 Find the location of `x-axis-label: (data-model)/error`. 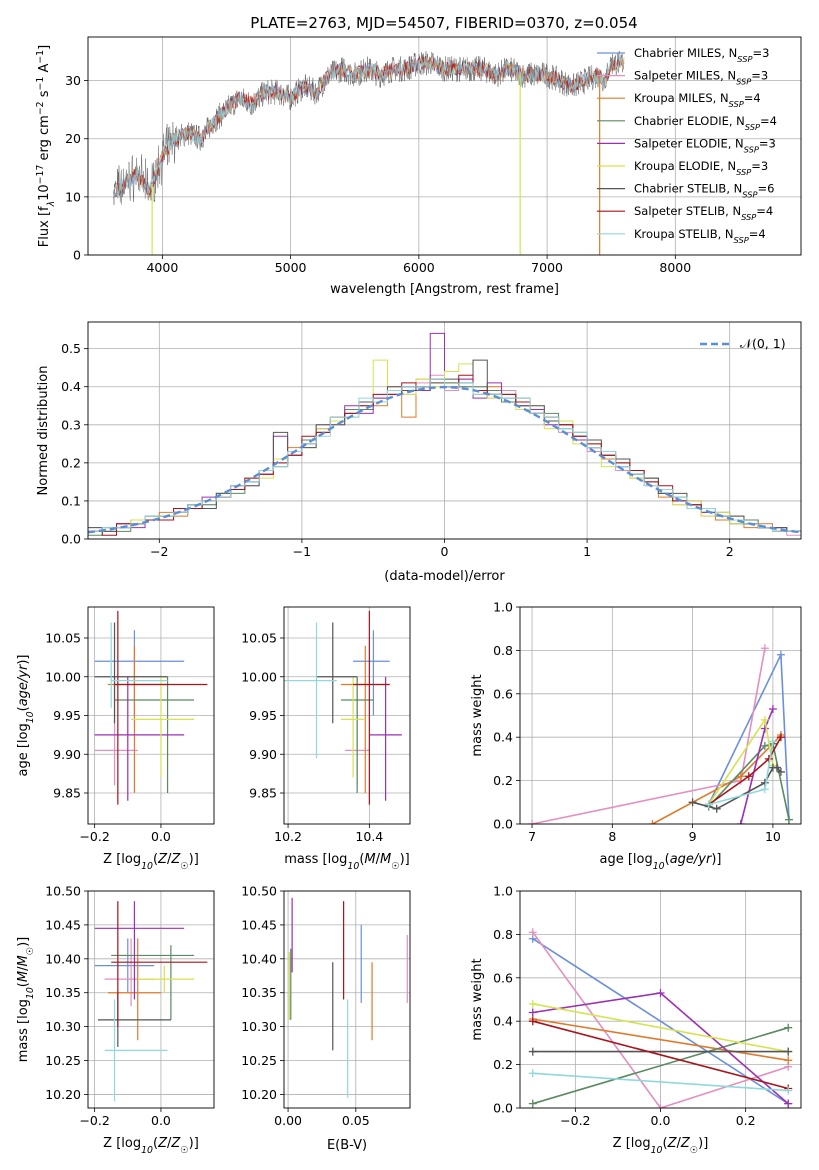

x-axis-label: (data-model)/error is located at coordinates (444, 576).